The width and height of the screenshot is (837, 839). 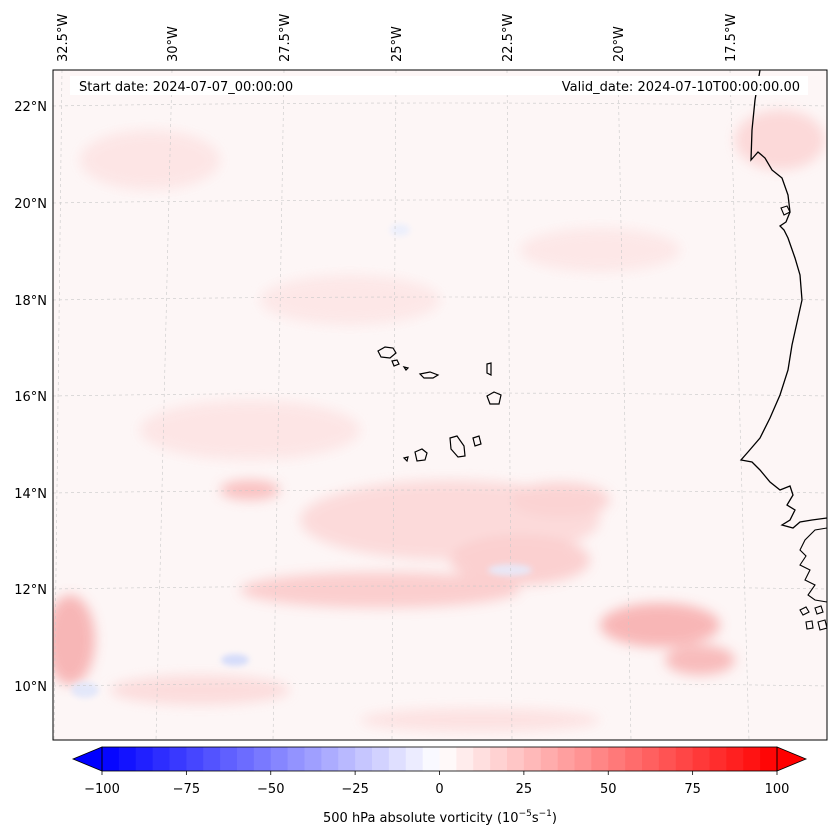 I want to click on island-boa-vista, so click(x=494, y=398).